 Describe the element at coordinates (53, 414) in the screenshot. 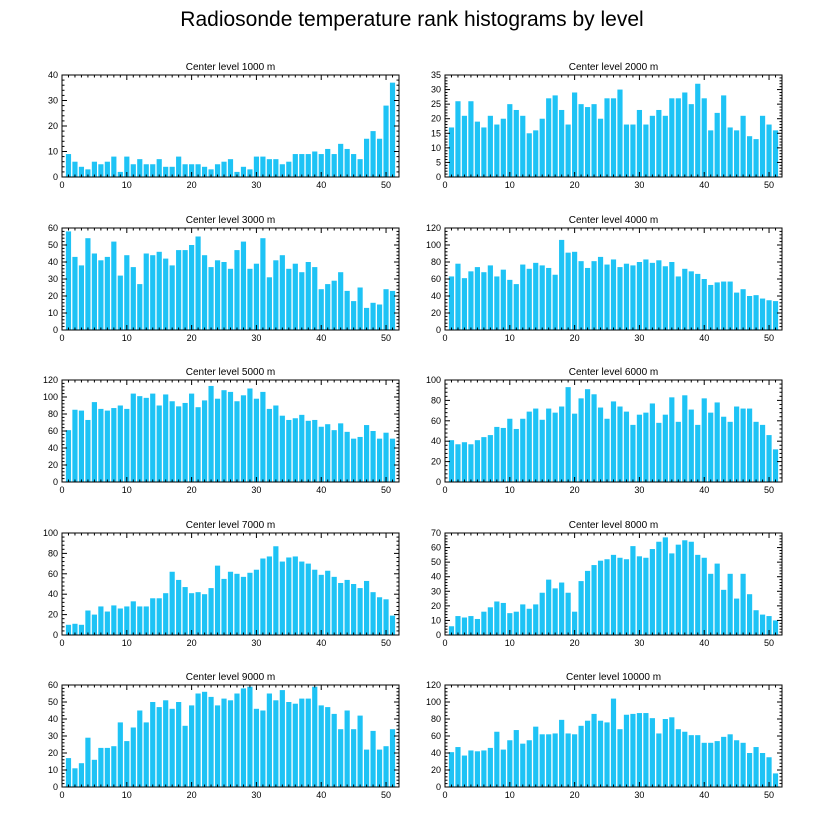

I see `y-tick-label: 80` at that location.